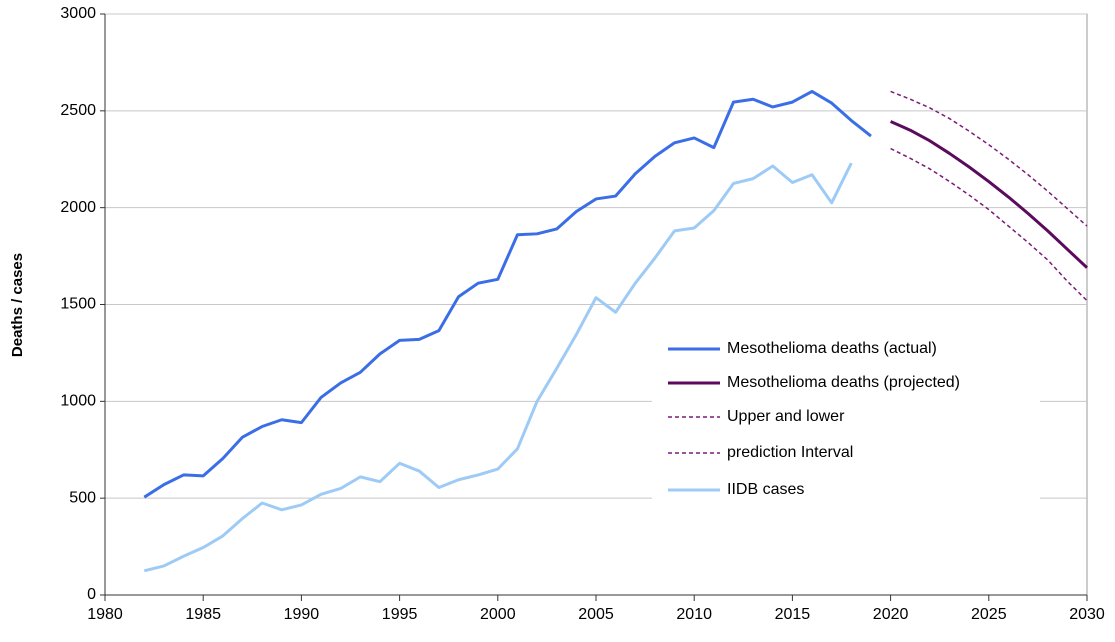 The image size is (1115, 642). Describe the element at coordinates (793, 614) in the screenshot. I see `x-tick-label: 2015` at that location.